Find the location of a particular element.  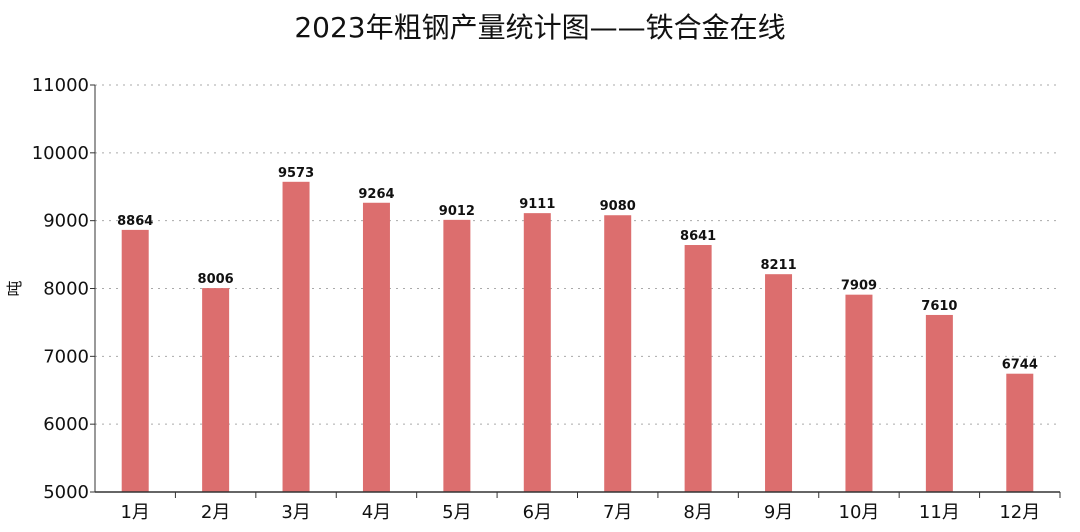

x-tick-label: 4月 is located at coordinates (376, 512).